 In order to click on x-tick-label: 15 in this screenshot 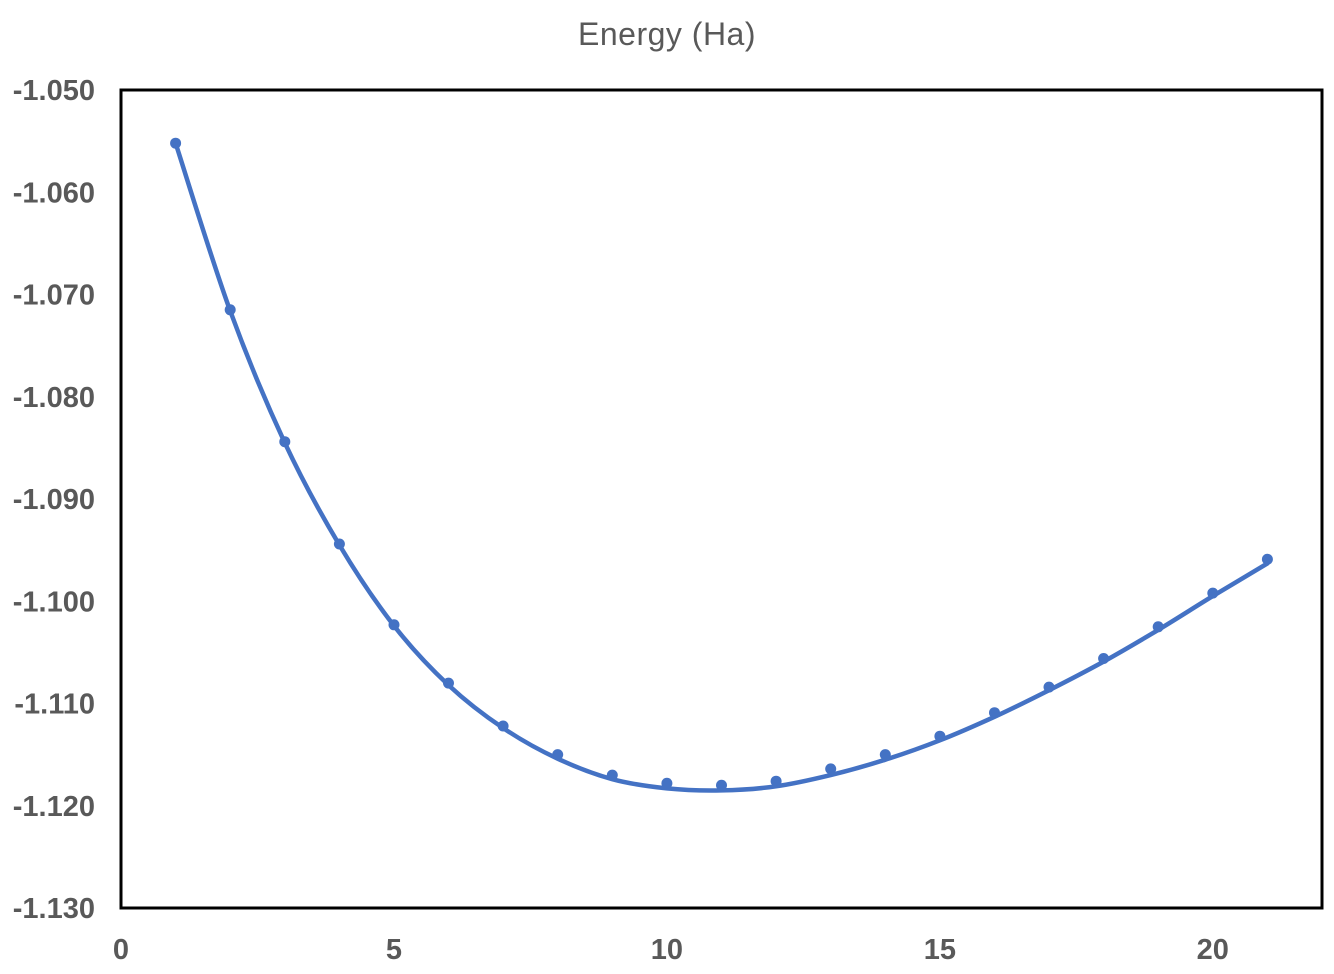, I will do `click(940, 950)`.